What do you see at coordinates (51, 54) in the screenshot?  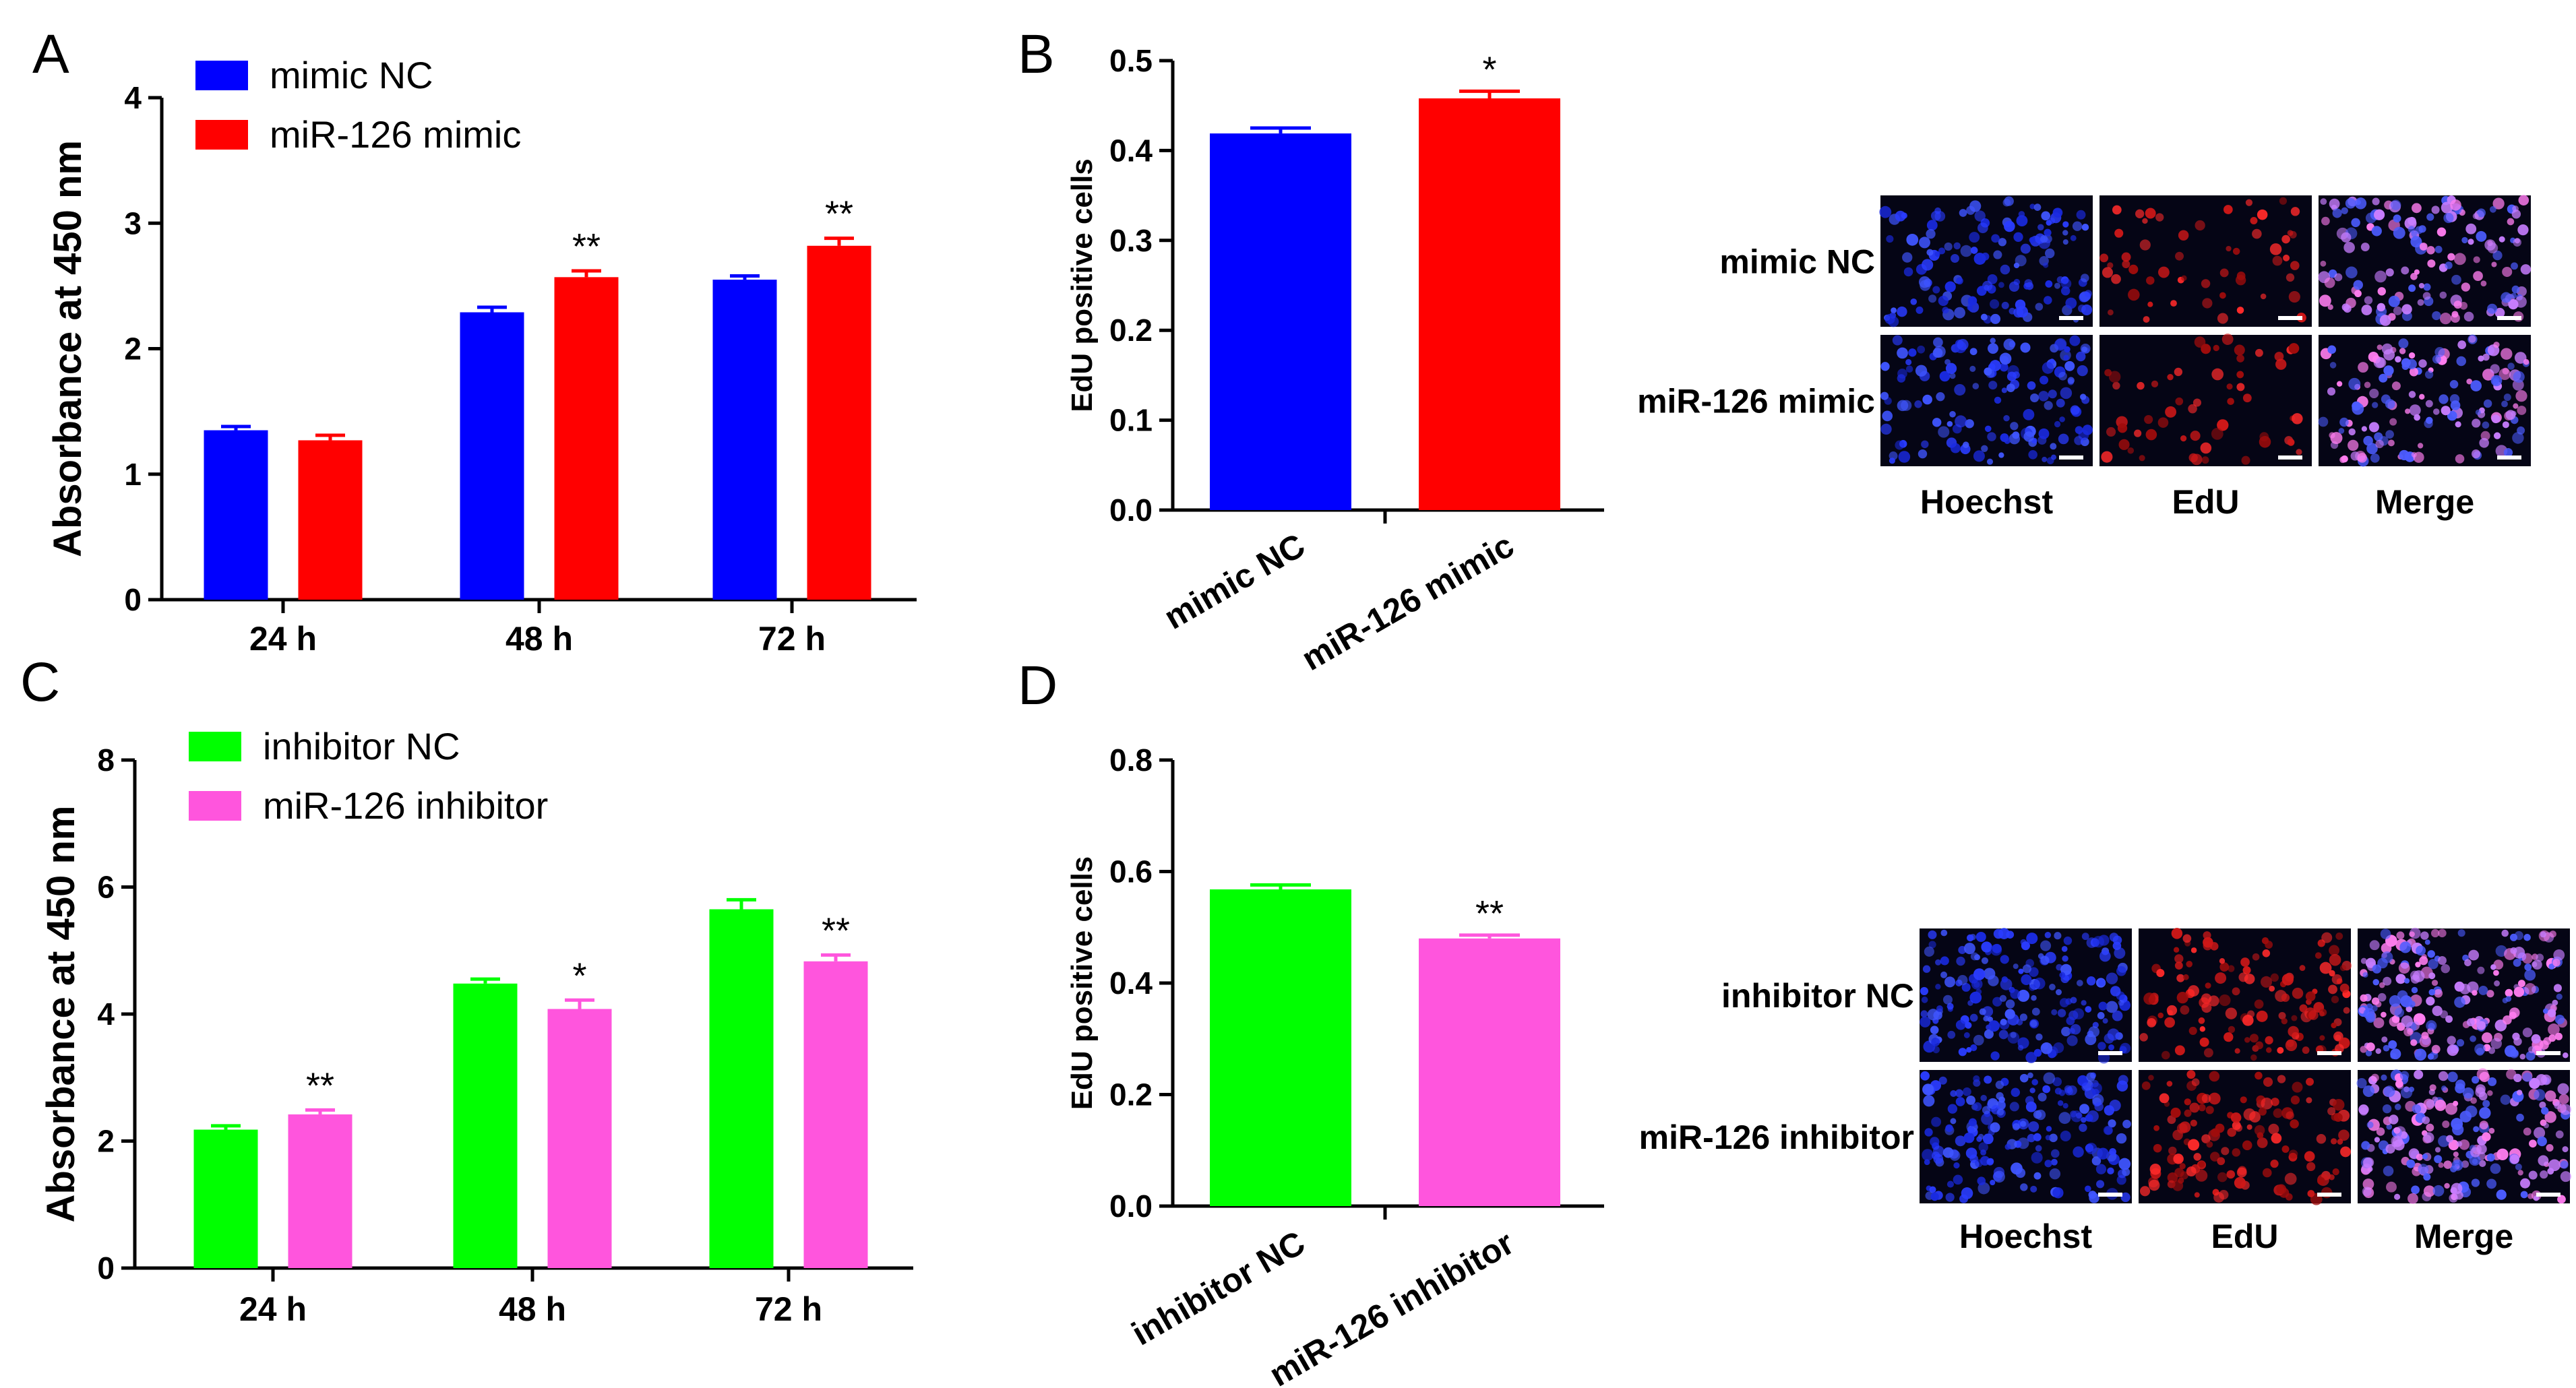 I see `panel-letter-a: A` at bounding box center [51, 54].